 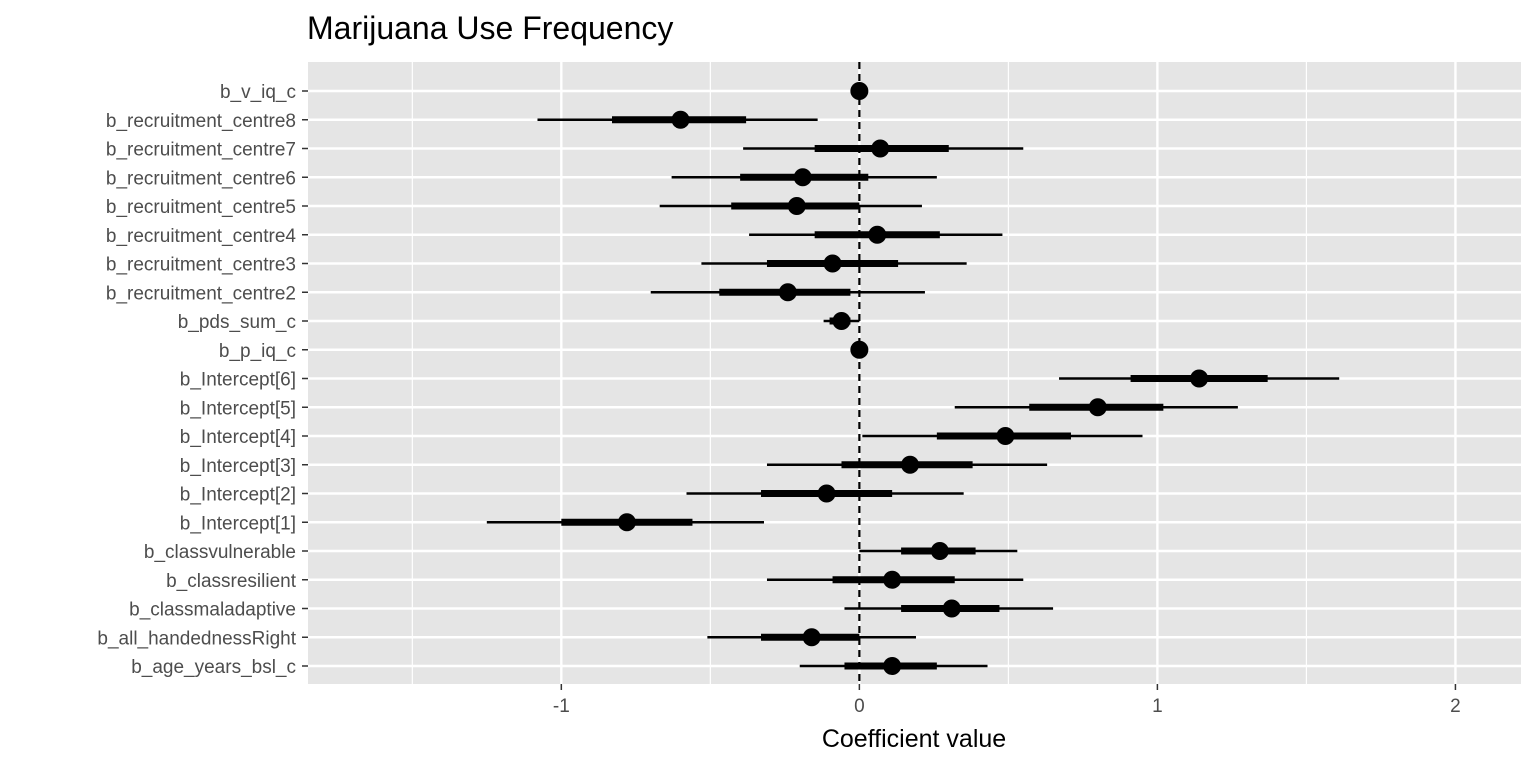 What do you see at coordinates (561, 706) in the screenshot?
I see `x-tick-label: -1` at bounding box center [561, 706].